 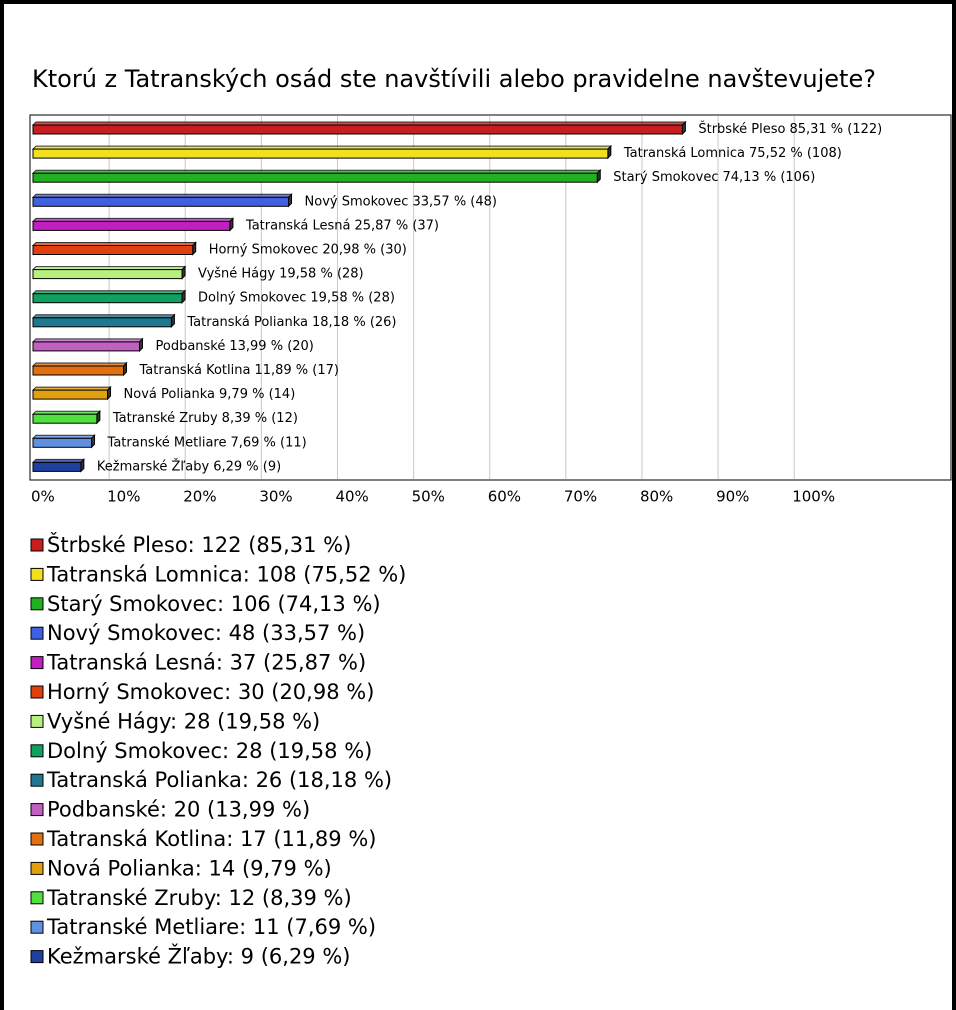 I want to click on legend-label: Horný Smokovec: 30 (20,98 %), so click(x=210, y=692).